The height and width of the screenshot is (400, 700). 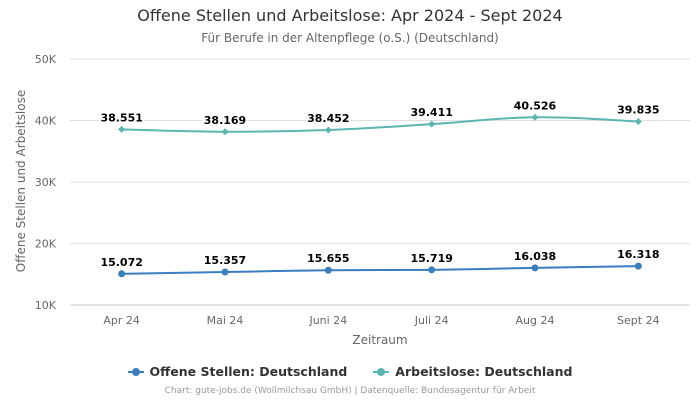 I want to click on x-tick-label: Apr 24, so click(x=121, y=320).